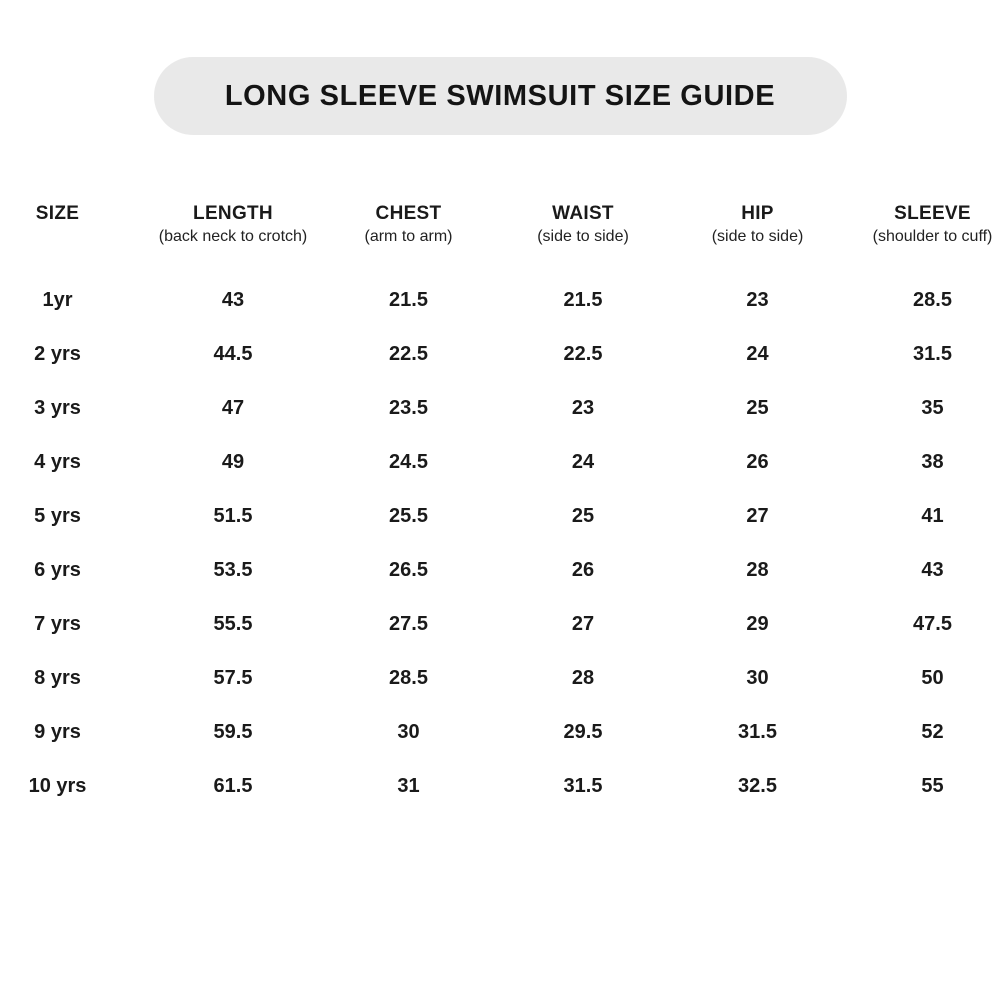  What do you see at coordinates (233, 461) in the screenshot?
I see `value-cell: 49` at bounding box center [233, 461].